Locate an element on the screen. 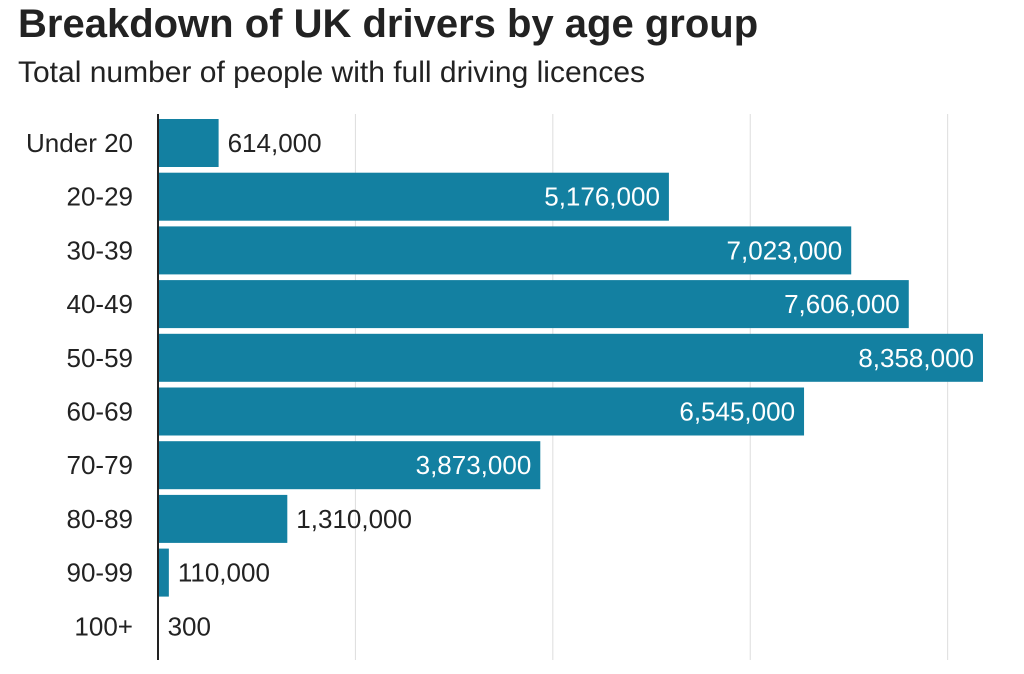 Image resolution: width=1024 pixels, height=674 pixels. value-label: 7,606,000 is located at coordinates (842, 304).